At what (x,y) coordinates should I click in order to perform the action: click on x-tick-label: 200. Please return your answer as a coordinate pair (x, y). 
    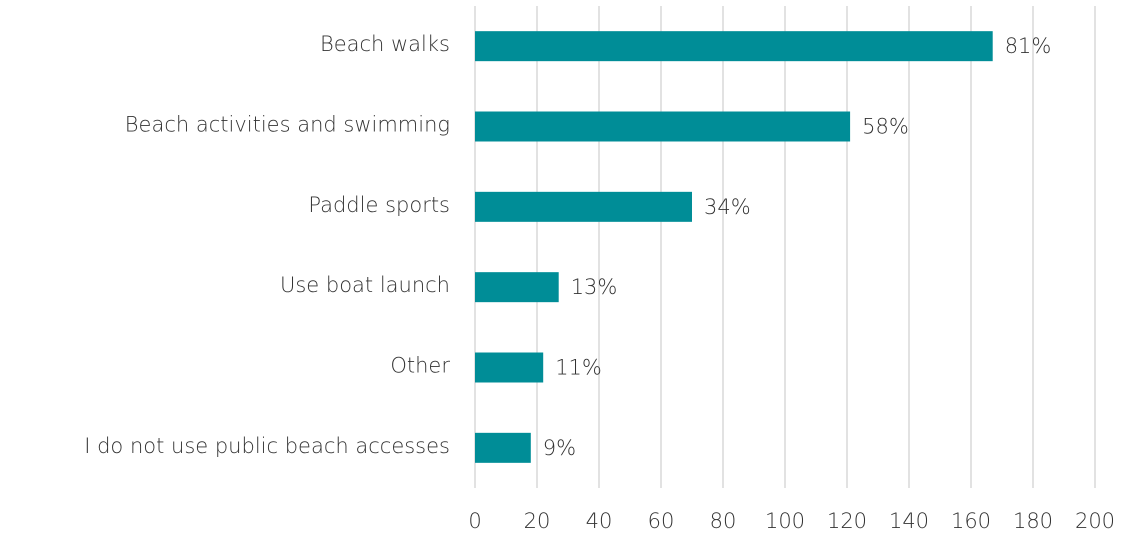
    Looking at the image, I should click on (1095, 521).